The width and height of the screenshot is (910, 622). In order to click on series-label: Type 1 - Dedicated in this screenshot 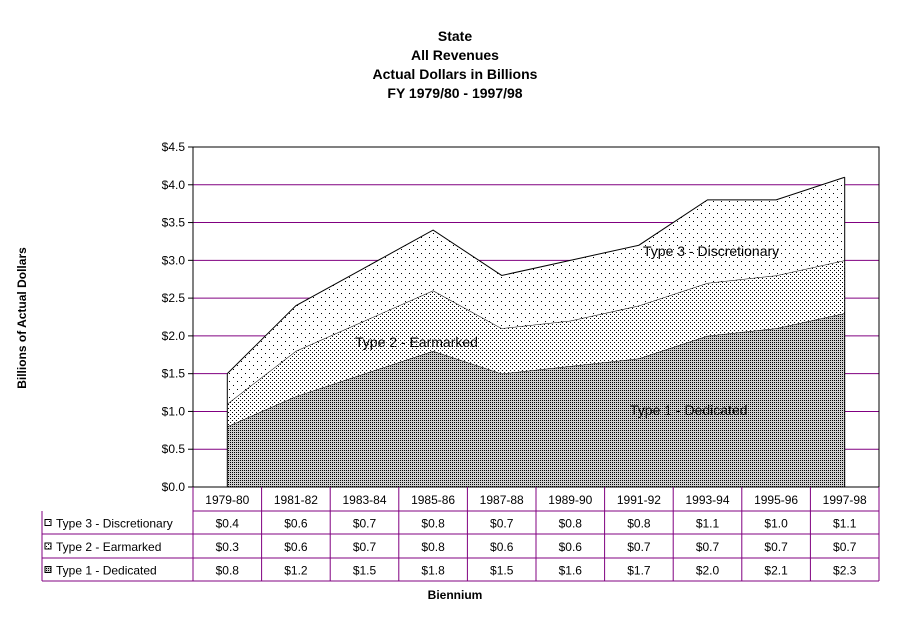, I will do `click(689, 410)`.